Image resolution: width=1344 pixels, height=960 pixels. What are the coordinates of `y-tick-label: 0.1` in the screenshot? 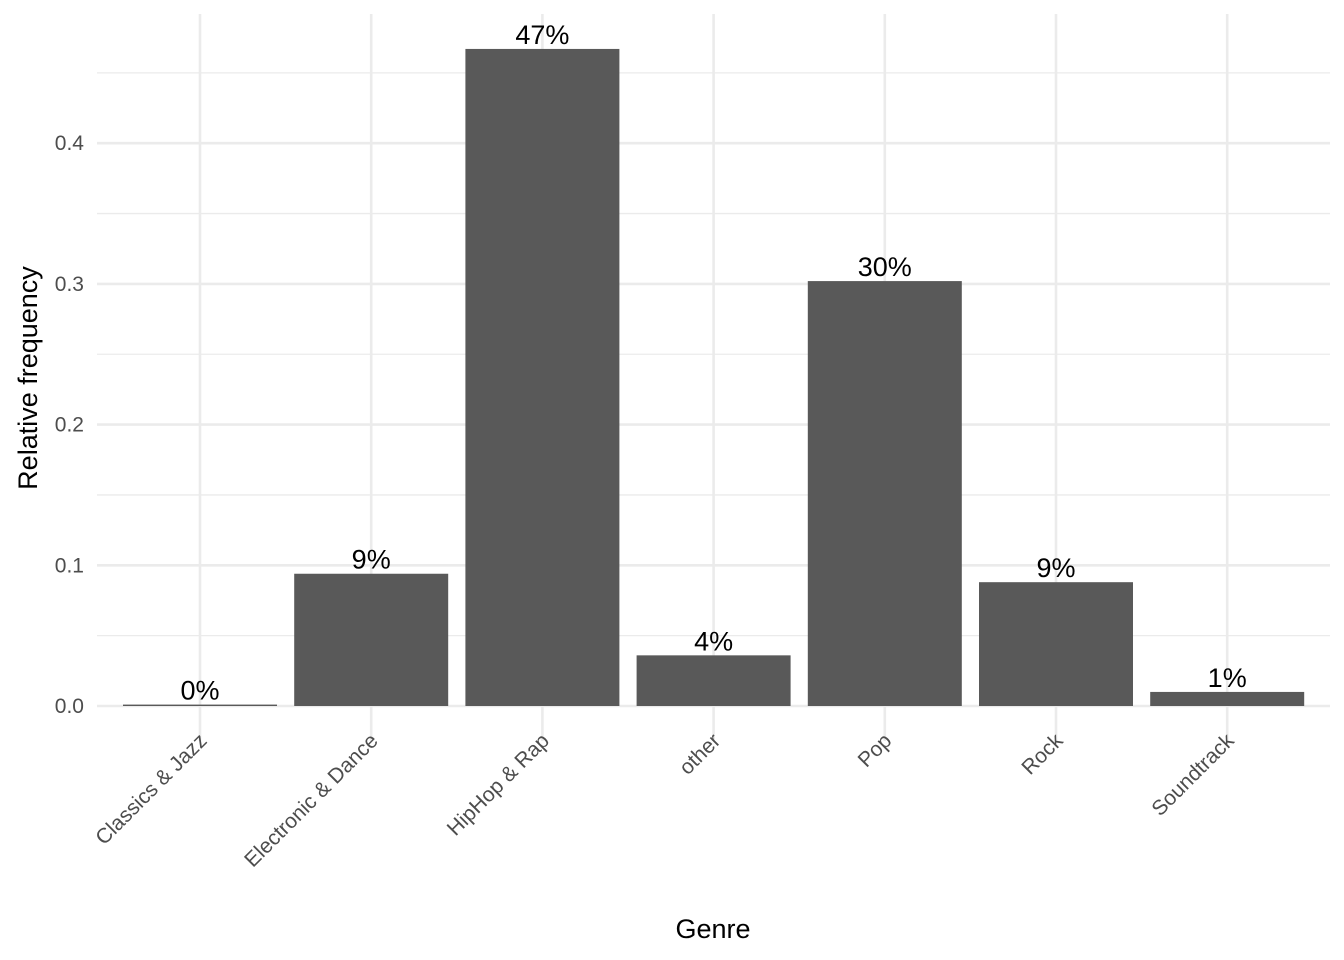 It's located at (69, 565).